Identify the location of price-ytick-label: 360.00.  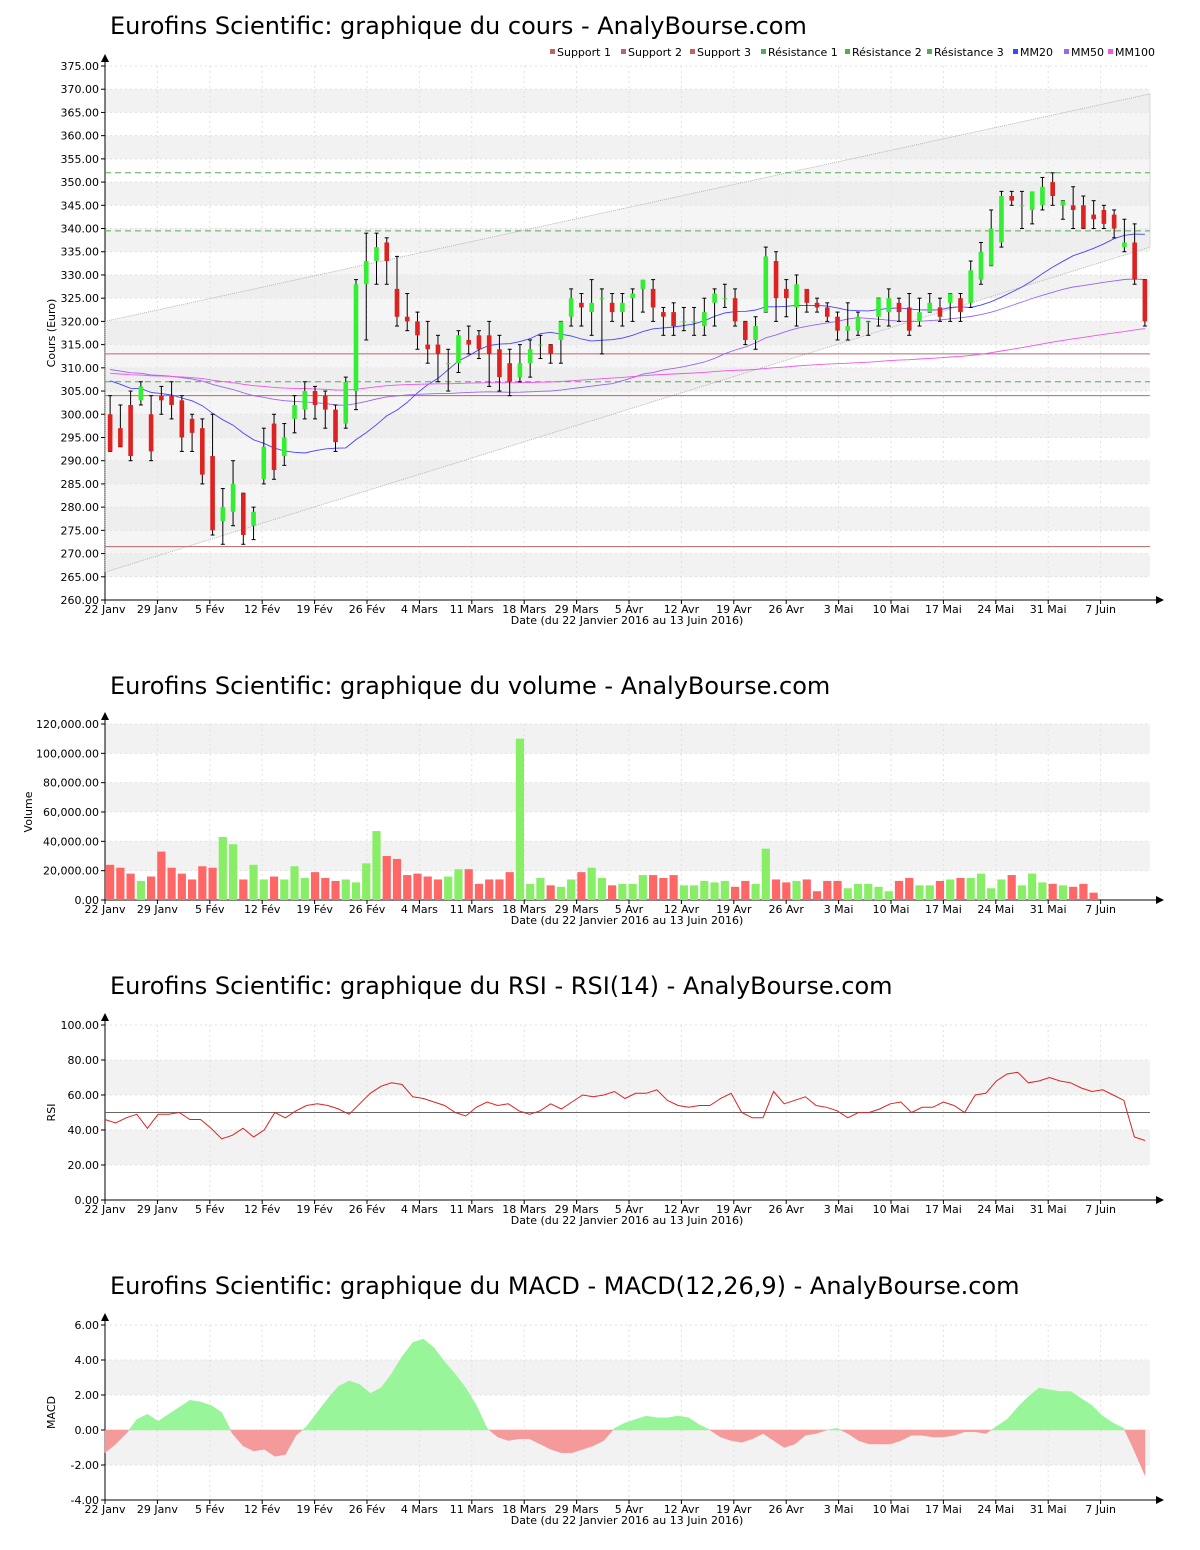
(80, 136).